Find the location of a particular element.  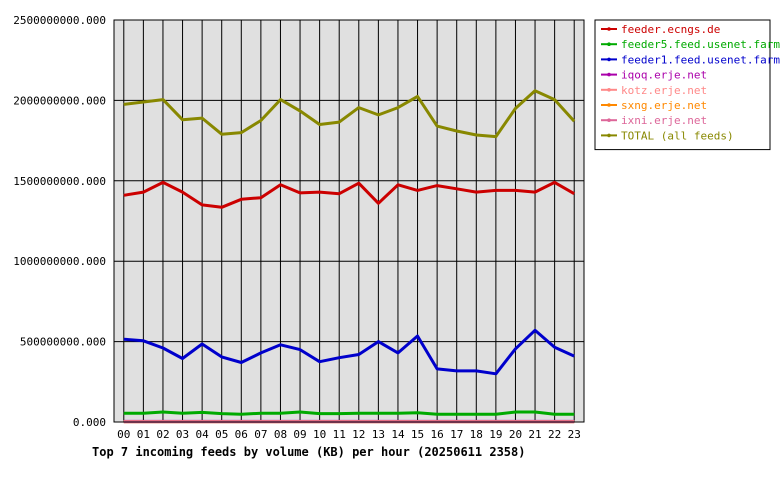

series-line-feeder5-feed-usenet-farm is located at coordinates (349, 413).